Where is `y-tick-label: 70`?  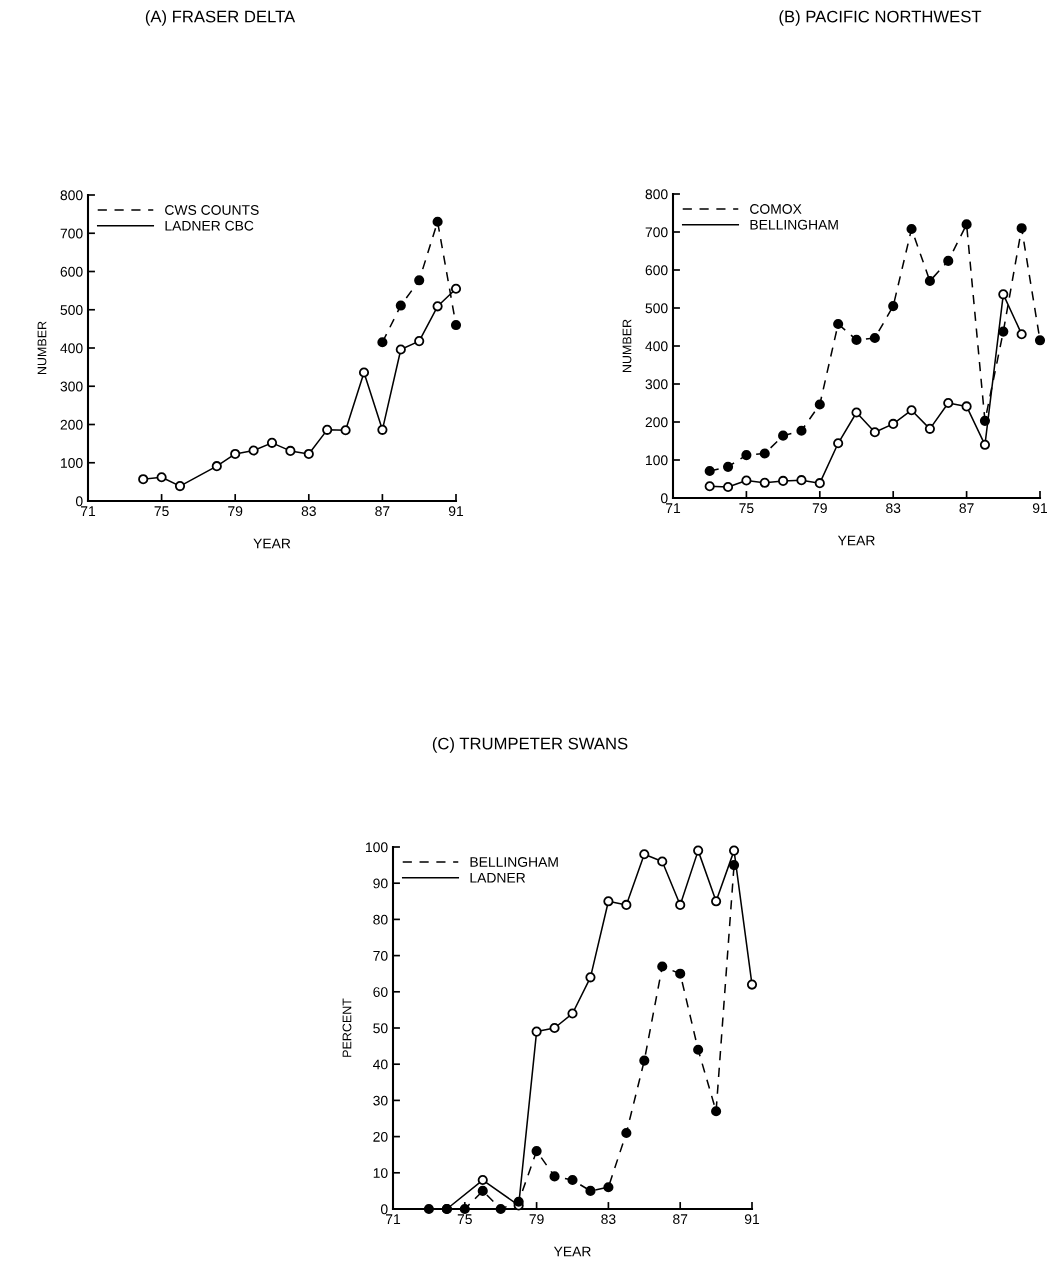 y-tick-label: 70 is located at coordinates (380, 955).